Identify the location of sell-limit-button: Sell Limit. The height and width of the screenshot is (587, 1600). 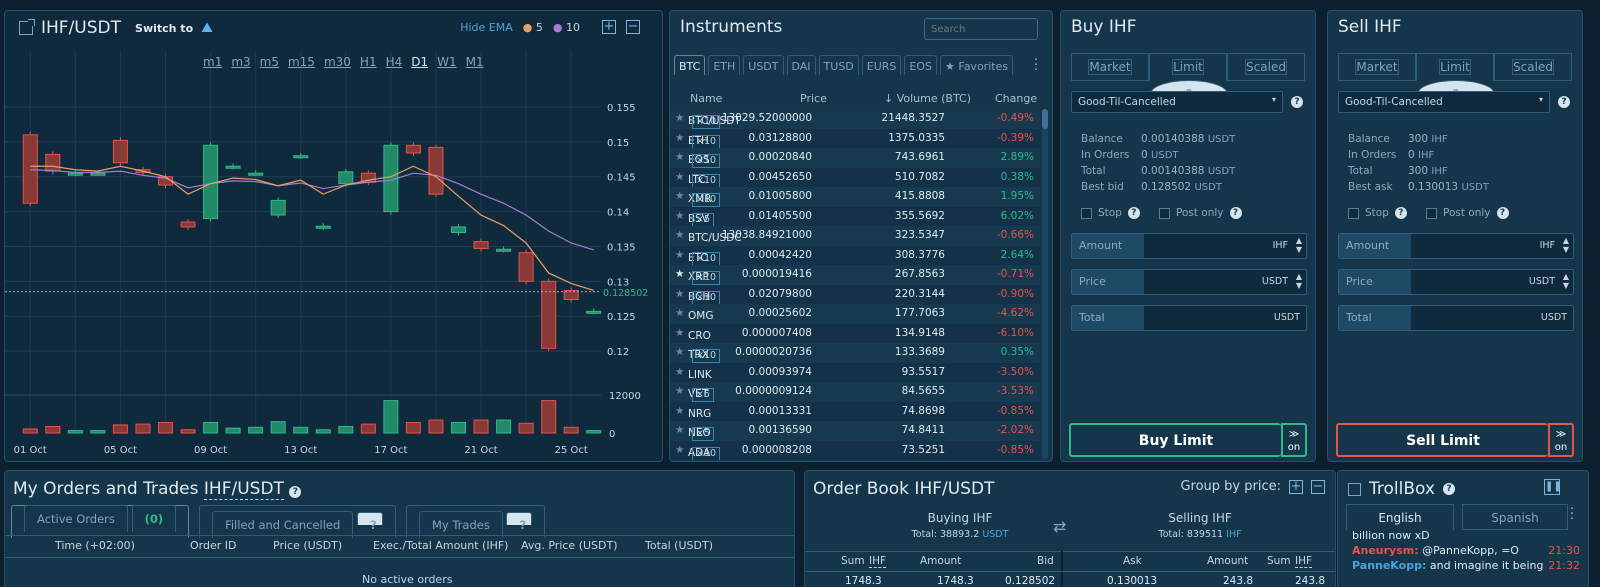
(1442, 440).